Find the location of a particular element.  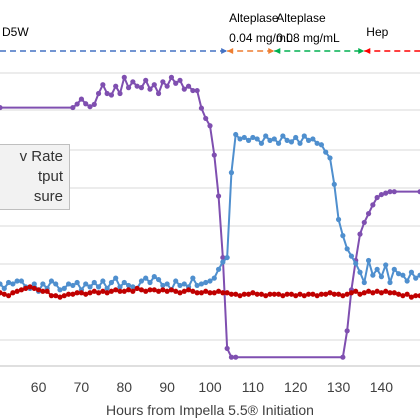

annotation-label: D5W is located at coordinates (15, 32).